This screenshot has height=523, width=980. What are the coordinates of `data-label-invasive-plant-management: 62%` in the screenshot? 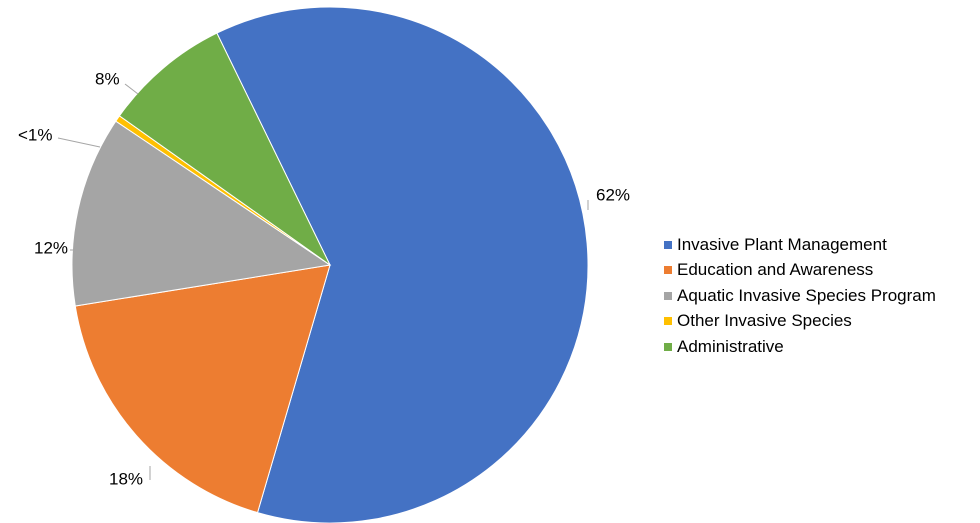 It's located at (613, 194).